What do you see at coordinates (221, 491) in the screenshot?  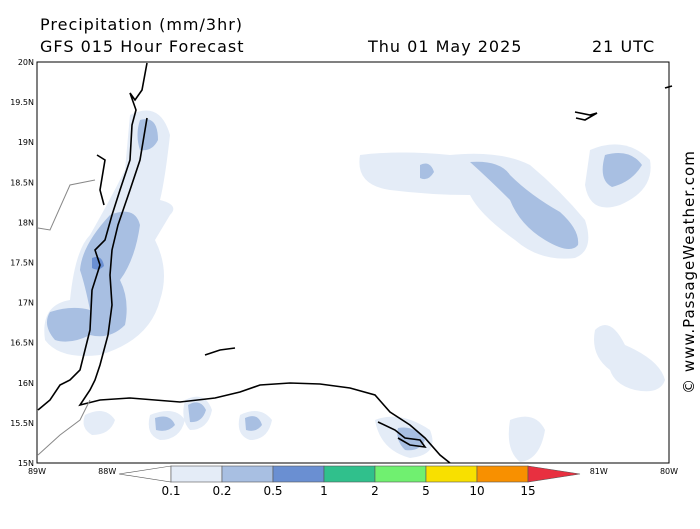 I see `colorbar-label: 0.2` at bounding box center [221, 491].